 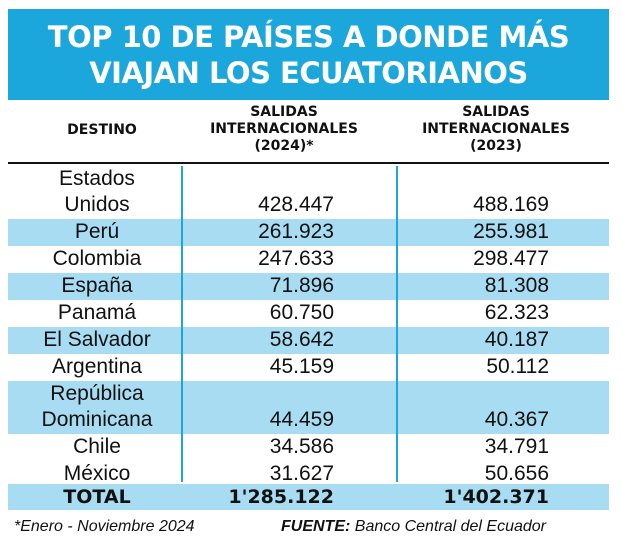 I want to click on source-note: FUENTE: Banco Central del Ecuador, so click(x=413, y=527).